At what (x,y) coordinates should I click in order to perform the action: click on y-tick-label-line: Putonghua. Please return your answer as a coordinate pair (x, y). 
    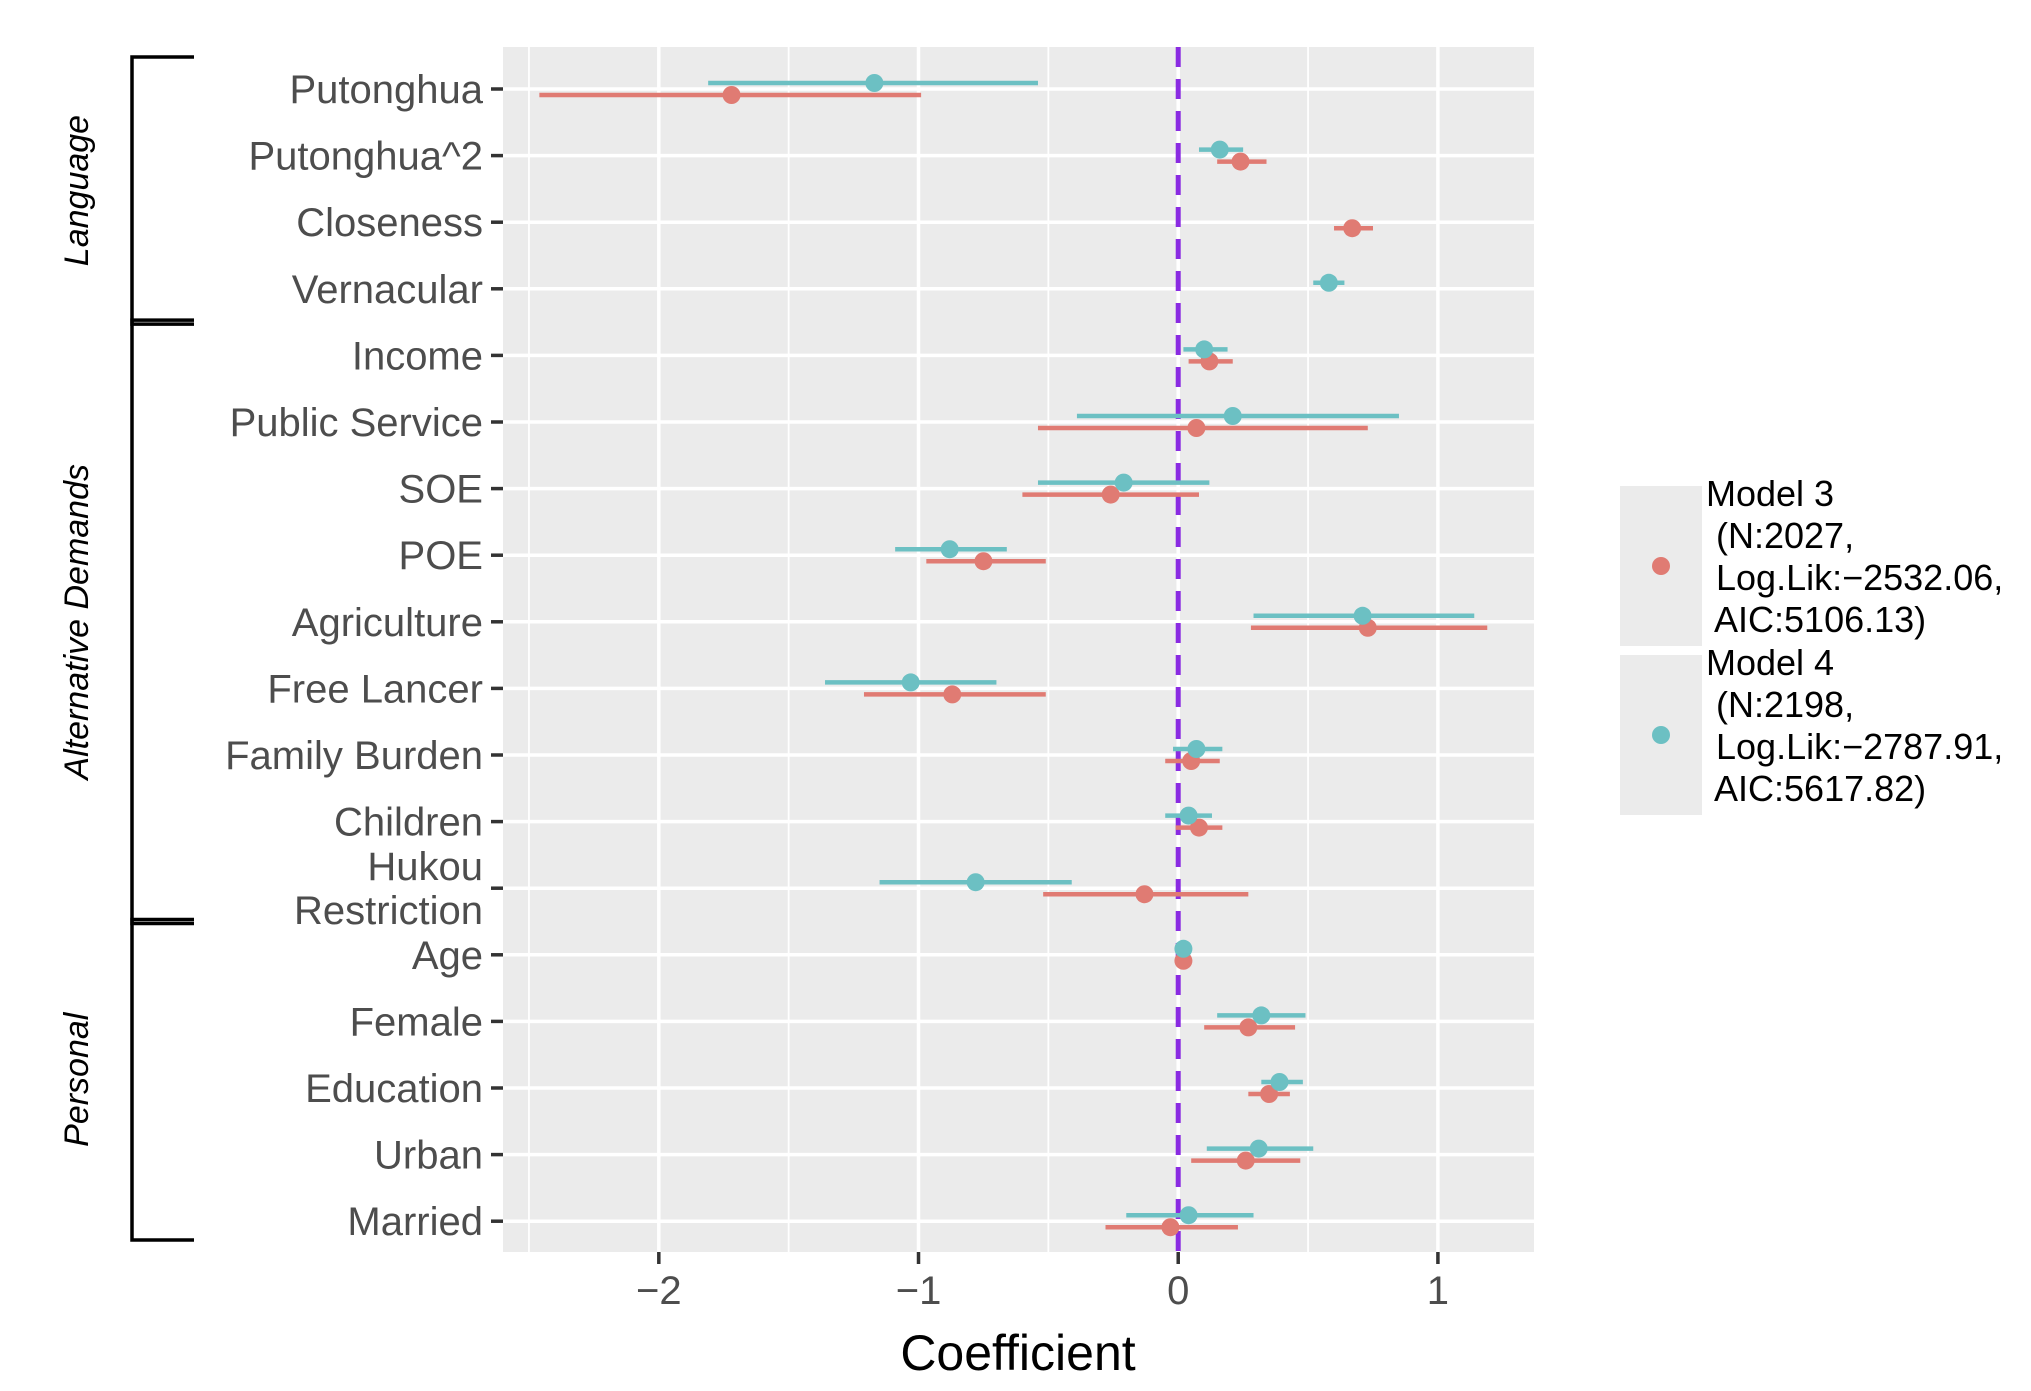
    Looking at the image, I should click on (386, 90).